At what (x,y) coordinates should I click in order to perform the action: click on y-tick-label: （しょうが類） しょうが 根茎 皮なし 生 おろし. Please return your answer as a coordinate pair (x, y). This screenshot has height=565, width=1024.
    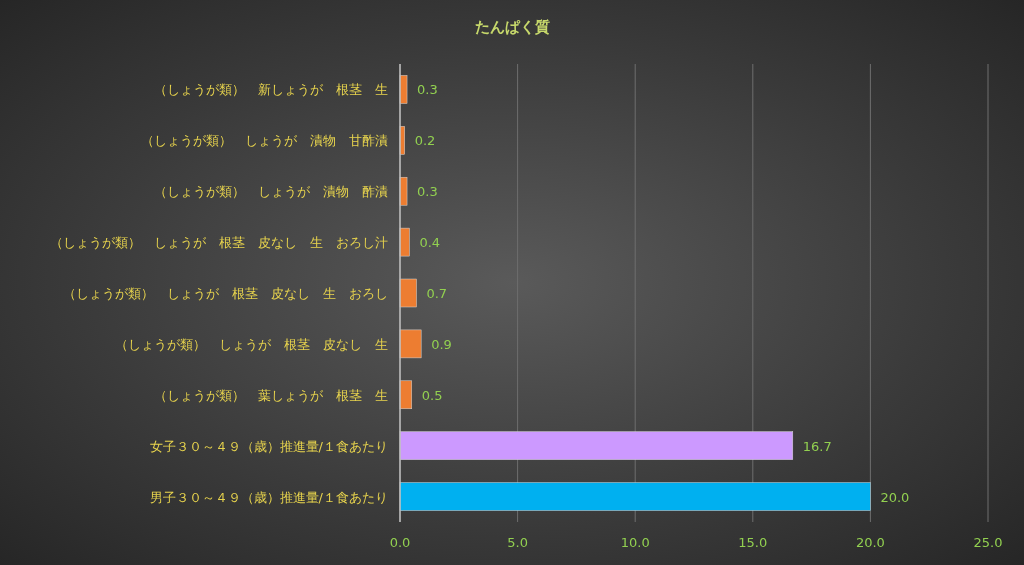
    Looking at the image, I should click on (225, 293).